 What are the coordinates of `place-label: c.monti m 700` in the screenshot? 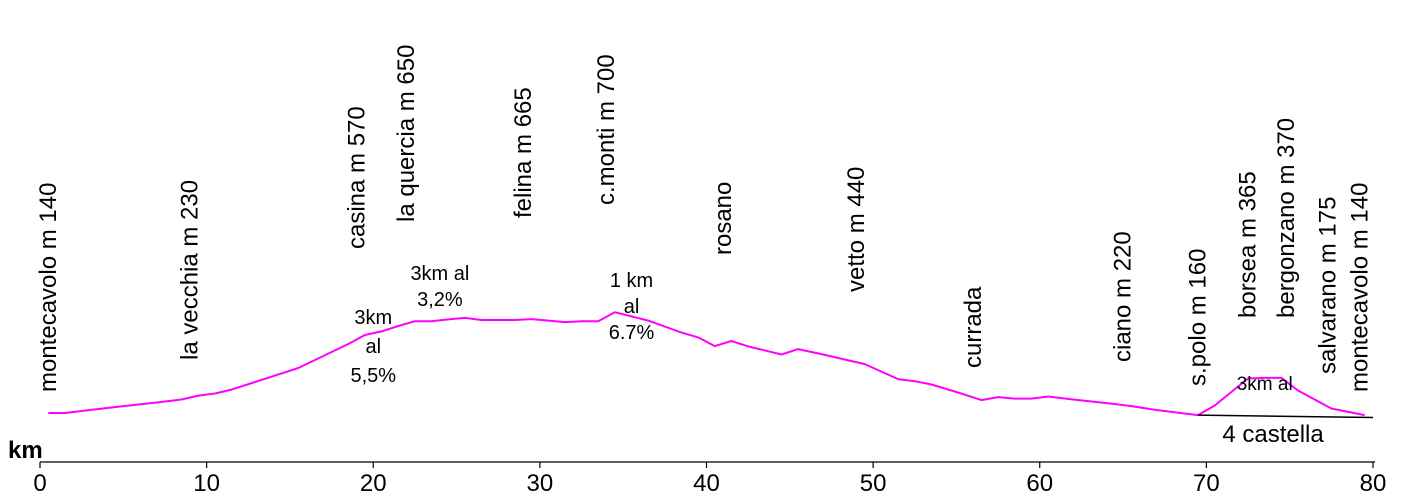 It's located at (606, 129).